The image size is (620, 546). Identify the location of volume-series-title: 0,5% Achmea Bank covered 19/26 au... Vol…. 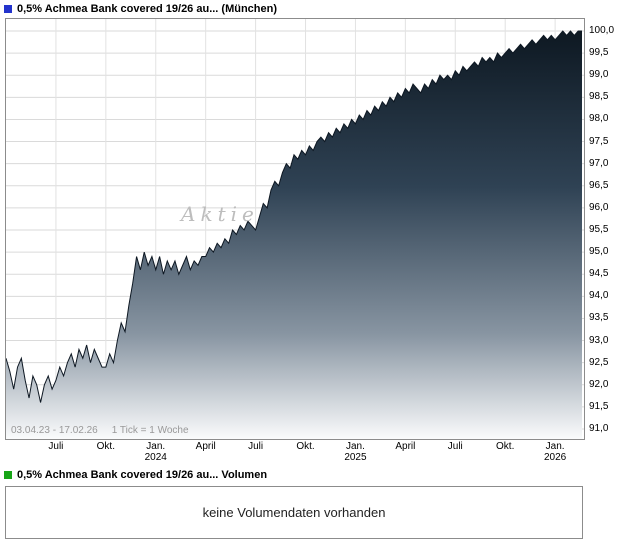
(142, 475).